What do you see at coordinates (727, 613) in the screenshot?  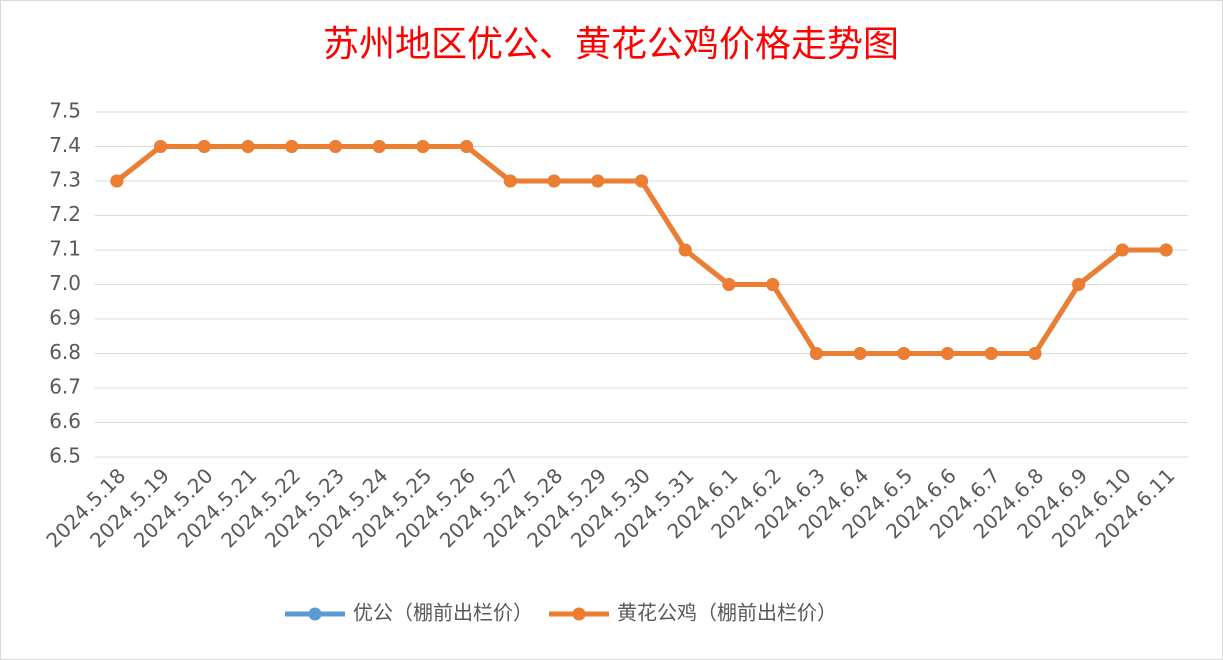 I see `legend-label: 黄花公鸡（棚前出栏价）` at bounding box center [727, 613].